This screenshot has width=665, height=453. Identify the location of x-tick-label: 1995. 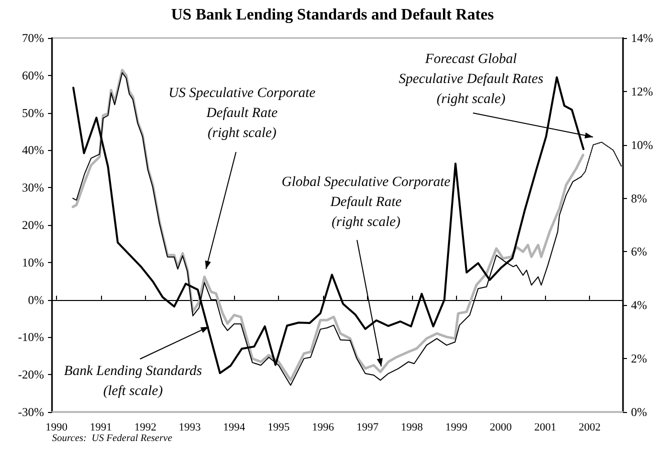
(279, 428).